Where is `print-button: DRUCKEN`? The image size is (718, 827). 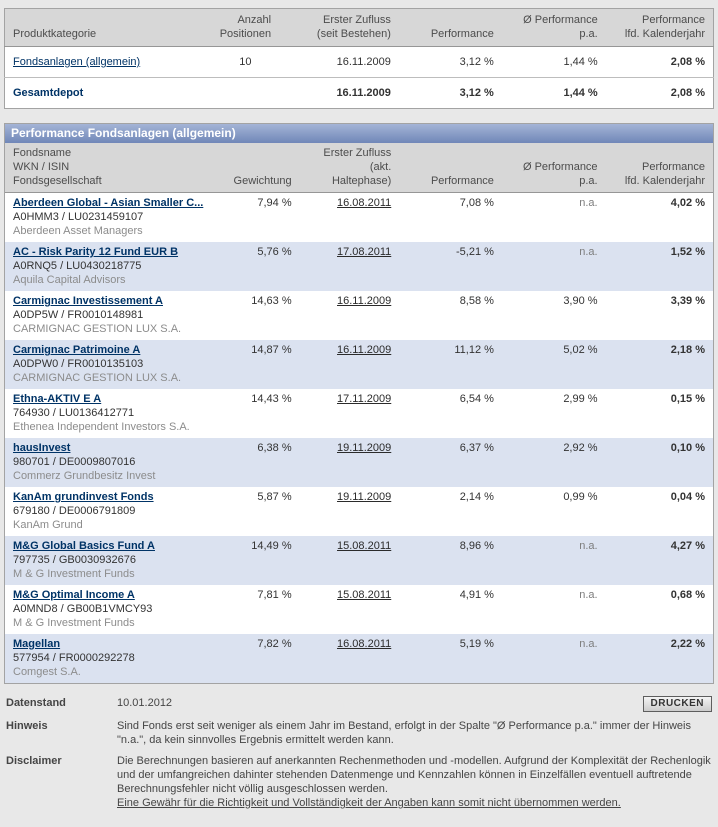 print-button: DRUCKEN is located at coordinates (677, 704).